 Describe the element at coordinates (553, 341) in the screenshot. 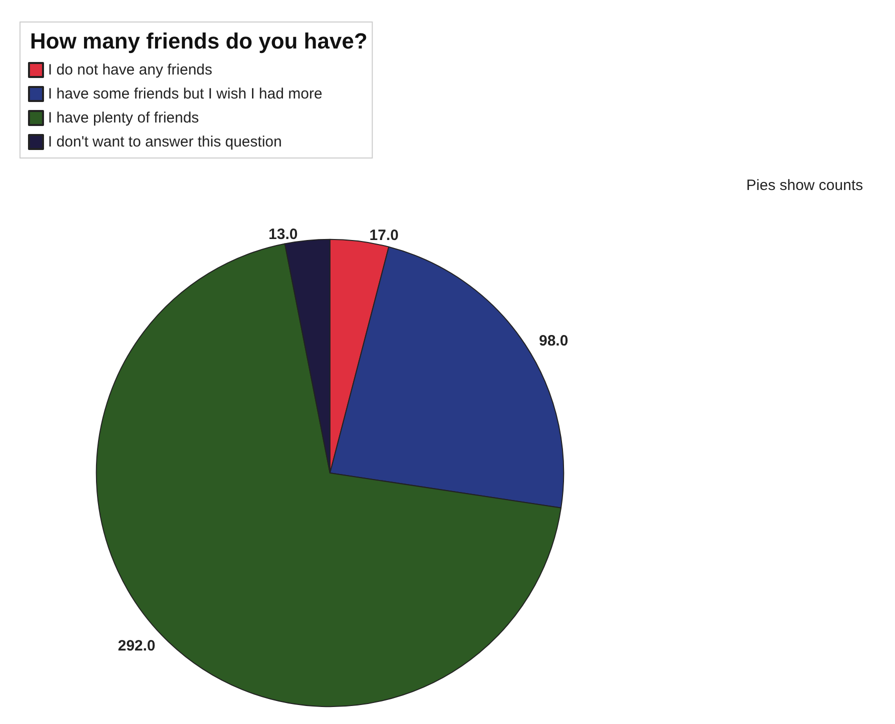

I see `data-label: 98.0` at that location.